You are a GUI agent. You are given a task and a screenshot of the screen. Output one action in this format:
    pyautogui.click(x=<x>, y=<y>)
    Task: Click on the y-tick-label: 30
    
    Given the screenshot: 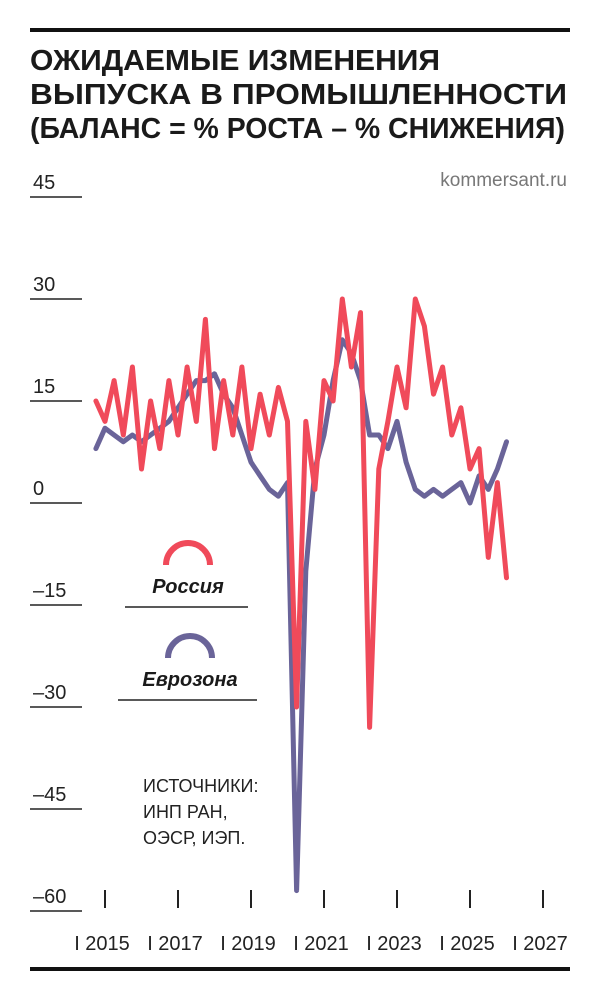 What is the action you would take?
    pyautogui.click(x=44, y=285)
    